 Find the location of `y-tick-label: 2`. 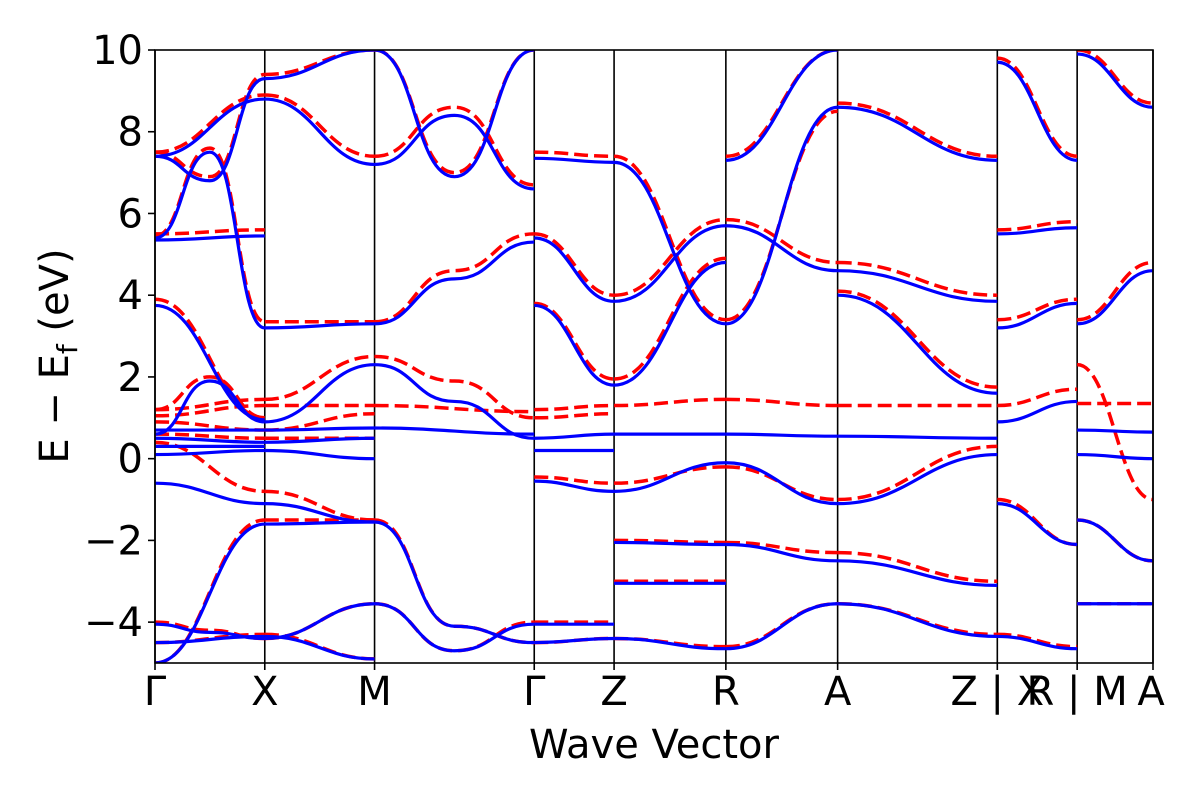

y-tick-label: 2 is located at coordinates (130, 378).